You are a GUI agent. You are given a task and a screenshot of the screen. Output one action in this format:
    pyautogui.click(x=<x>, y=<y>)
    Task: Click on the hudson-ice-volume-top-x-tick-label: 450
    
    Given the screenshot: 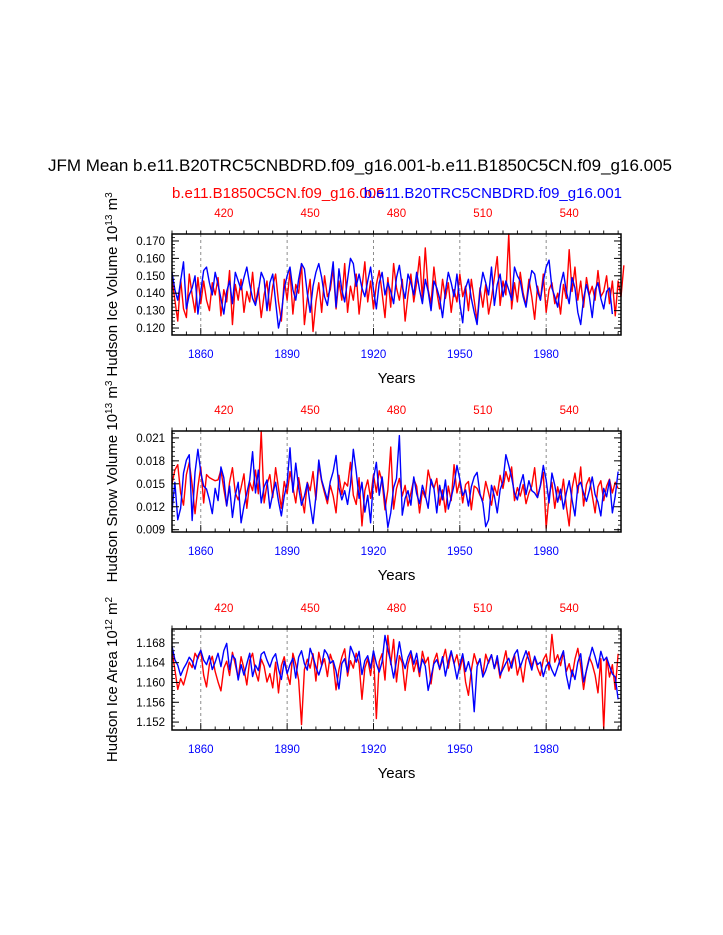 What is the action you would take?
    pyautogui.click(x=310, y=214)
    